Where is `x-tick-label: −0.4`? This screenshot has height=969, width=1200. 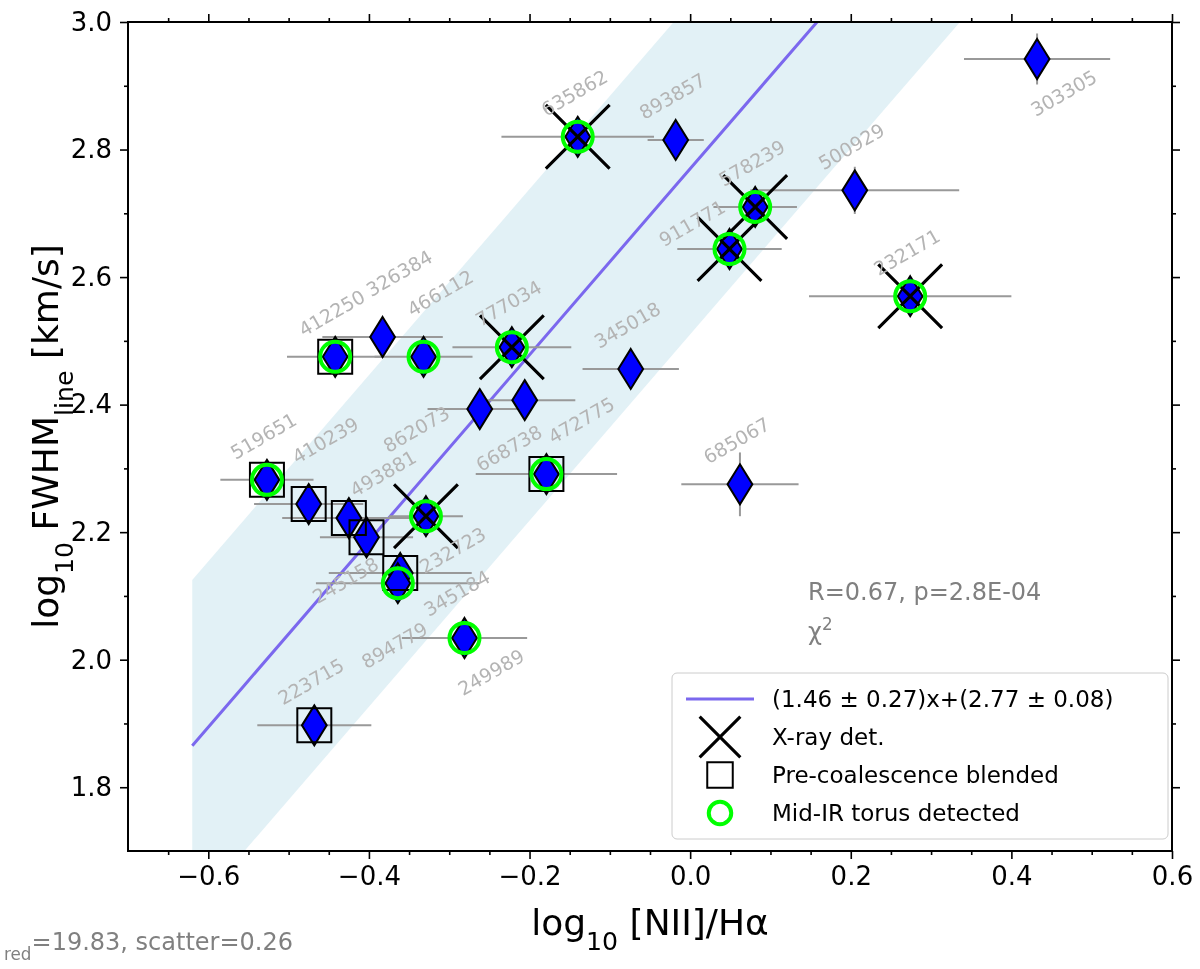
x-tick-label: −0.4 is located at coordinates (369, 876).